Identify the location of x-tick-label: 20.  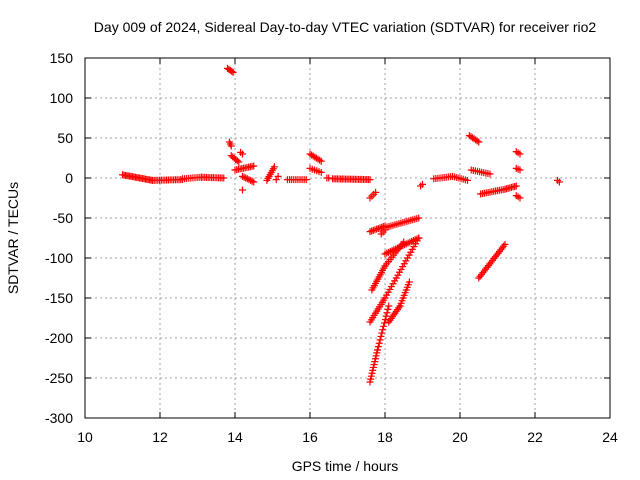
(460, 437).